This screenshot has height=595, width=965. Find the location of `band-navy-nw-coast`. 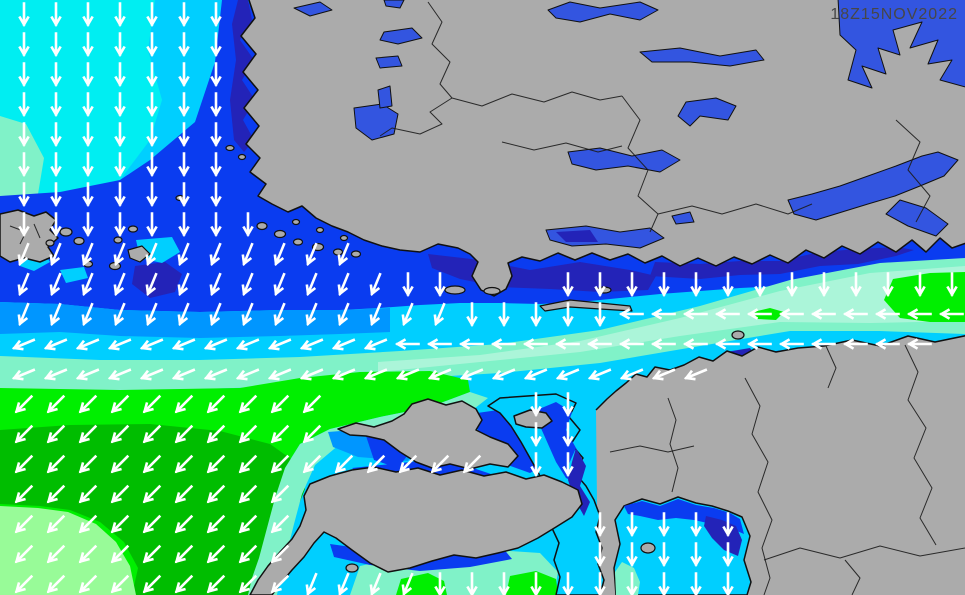

band-navy-nw-coast is located at coordinates (242, 76).